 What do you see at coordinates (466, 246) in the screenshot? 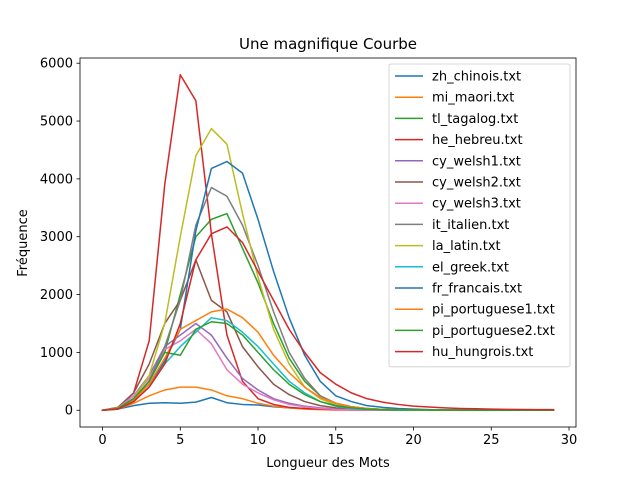
I see `legend-label-8: la_latin.txt` at bounding box center [466, 246].